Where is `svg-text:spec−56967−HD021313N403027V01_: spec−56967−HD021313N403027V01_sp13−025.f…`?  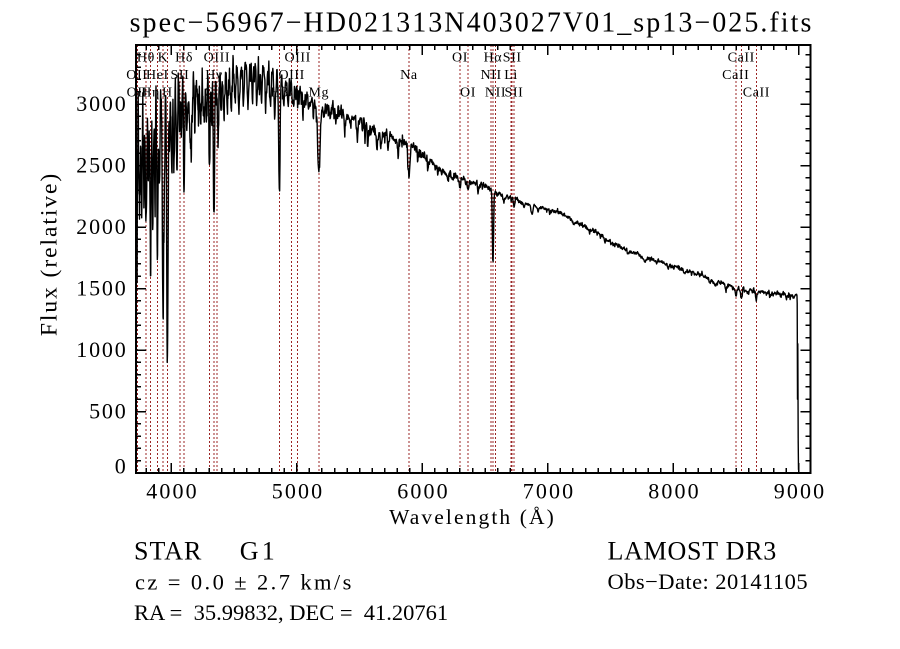 svg-text:spec−56967−HD021313N403027V01_: spec−56967−HD021313N403027V01_sp13−025.f… is located at coordinates (472, 23).